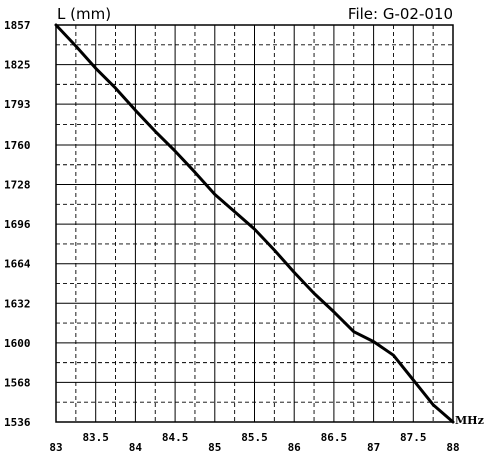 The height and width of the screenshot is (456, 484). What do you see at coordinates (17, 343) in the screenshot?
I see `y-tick-label: 1600` at bounding box center [17, 343].